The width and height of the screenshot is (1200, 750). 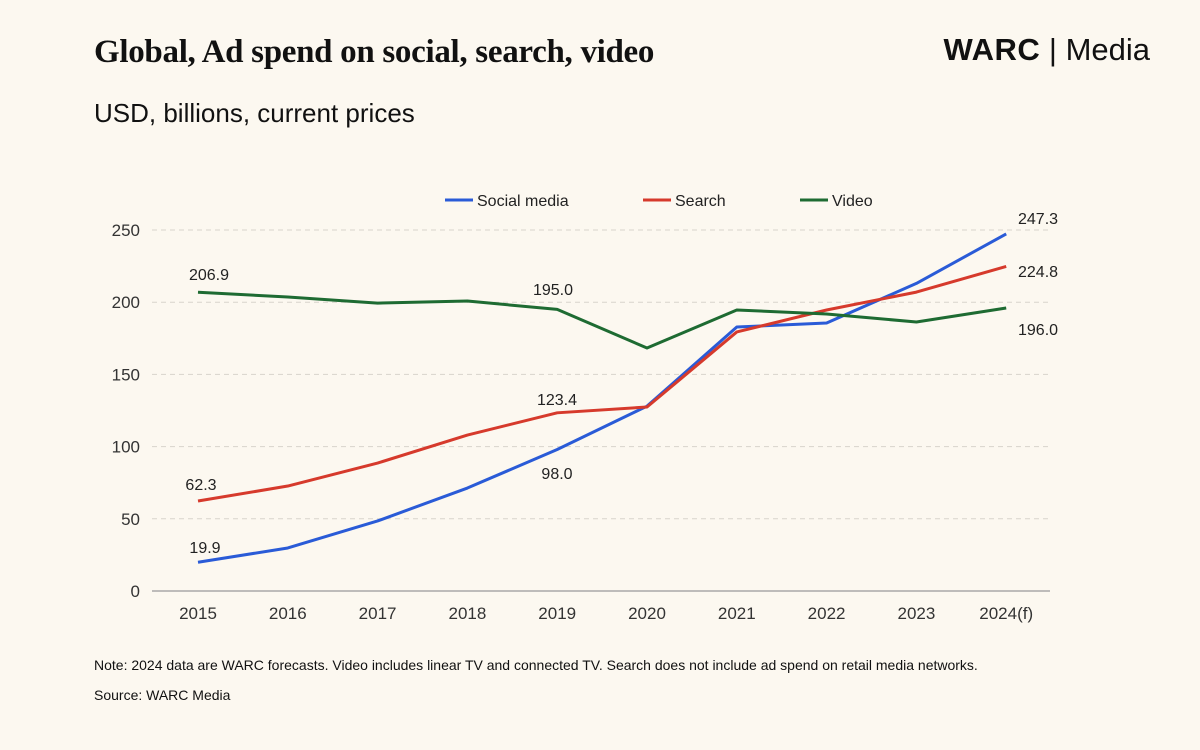 I want to click on data-label: 98.0, so click(x=556, y=474).